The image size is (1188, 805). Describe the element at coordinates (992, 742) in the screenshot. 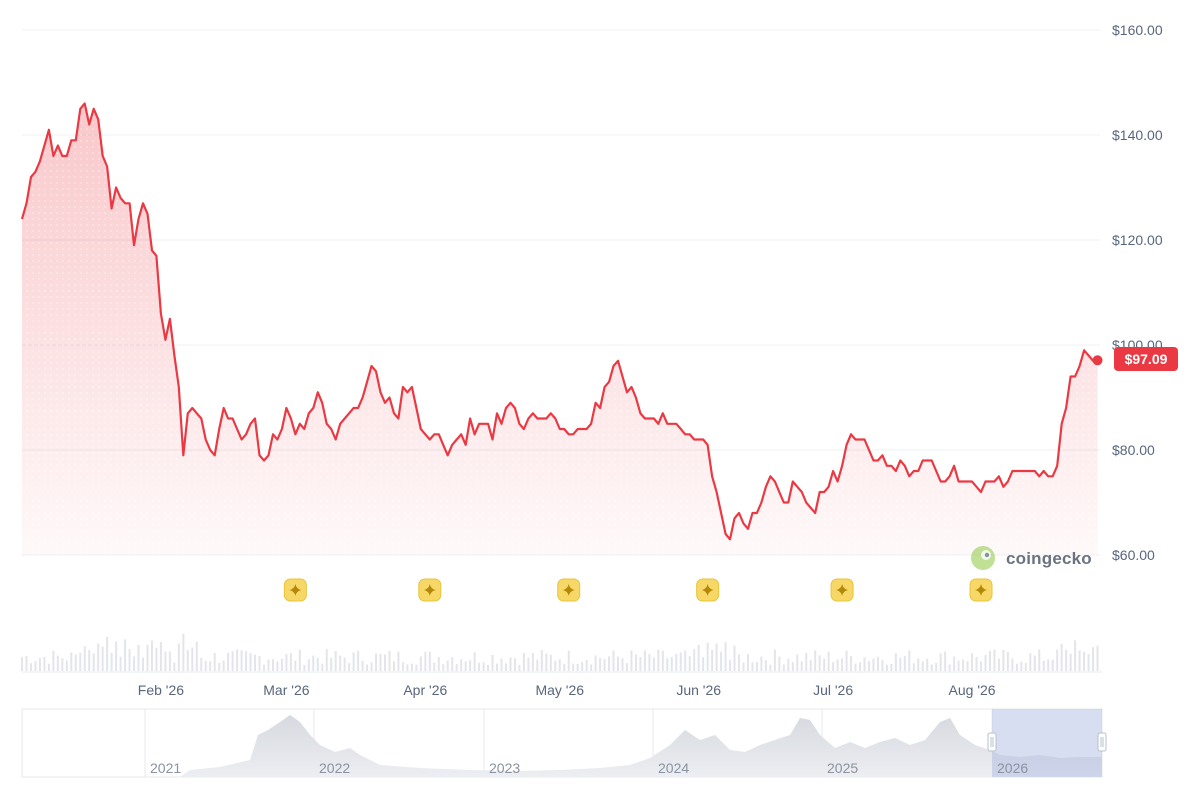

I see `navigator-left-handle` at that location.